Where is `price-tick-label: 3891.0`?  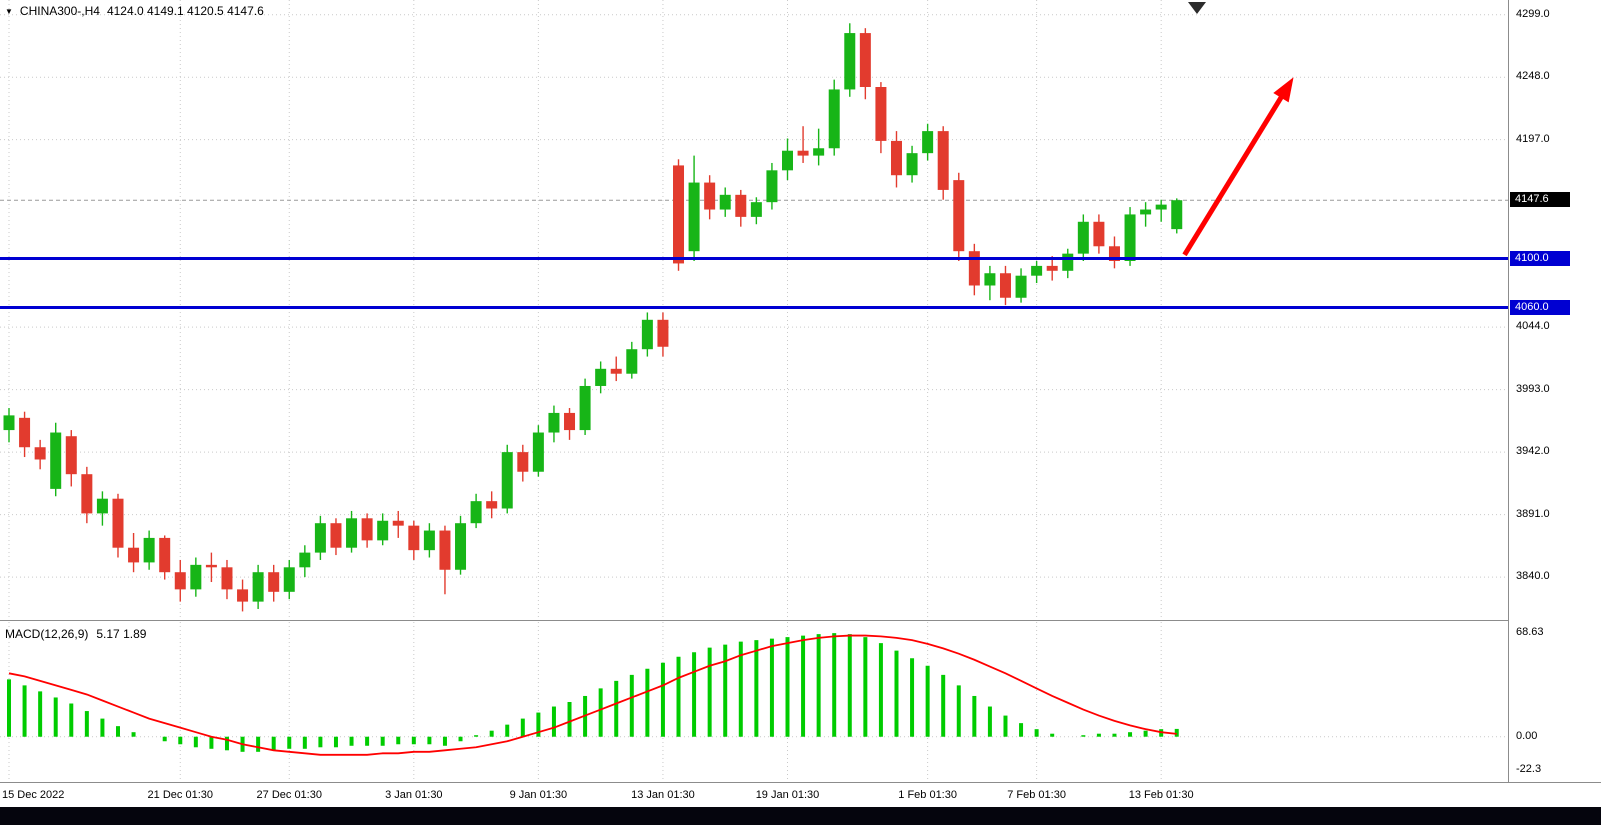 price-tick-label: 3891.0 is located at coordinates (1533, 513).